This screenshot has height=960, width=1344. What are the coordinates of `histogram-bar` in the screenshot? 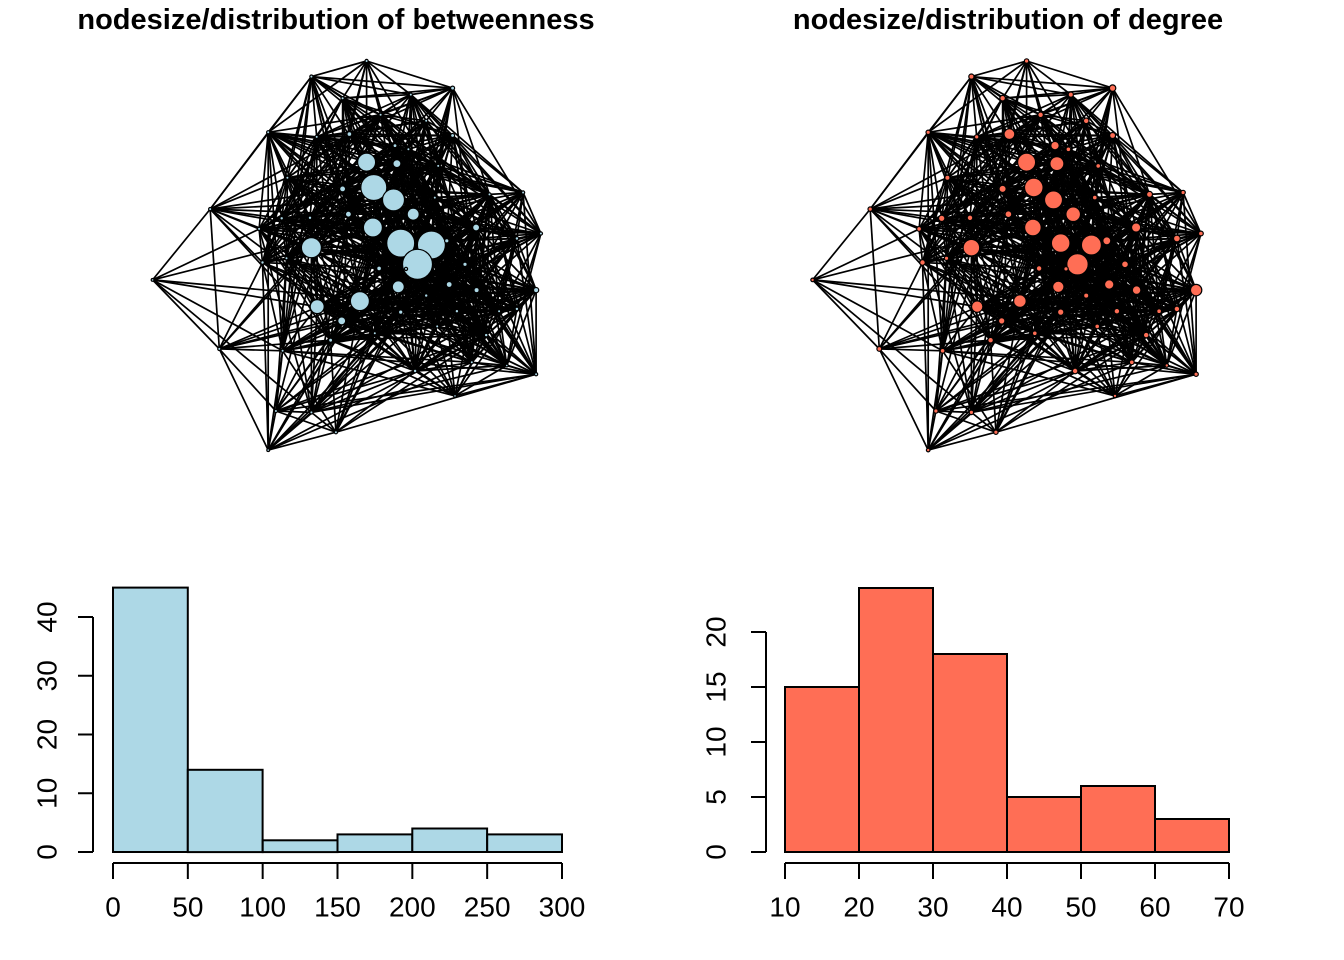 It's located at (1192, 835).